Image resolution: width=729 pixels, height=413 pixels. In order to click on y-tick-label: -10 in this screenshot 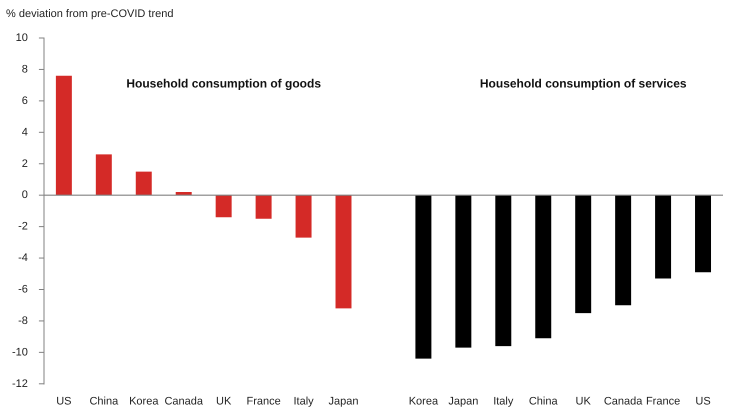, I will do `click(20, 352)`.